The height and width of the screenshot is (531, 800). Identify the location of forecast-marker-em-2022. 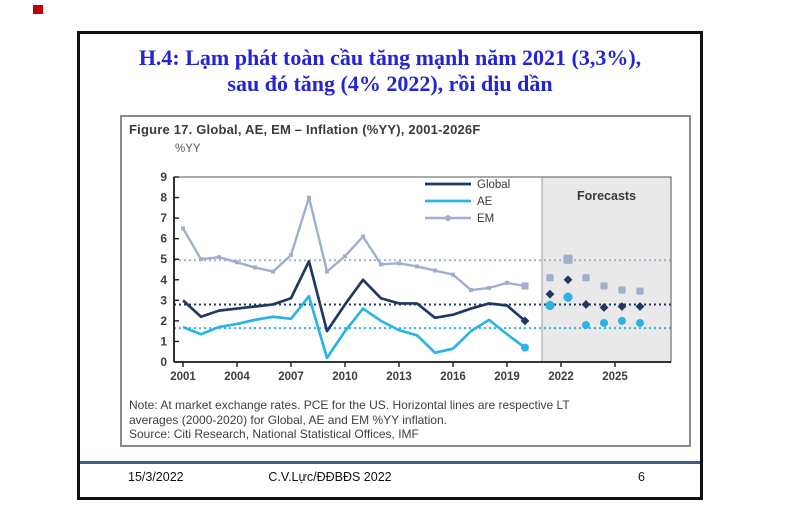
(568, 259).